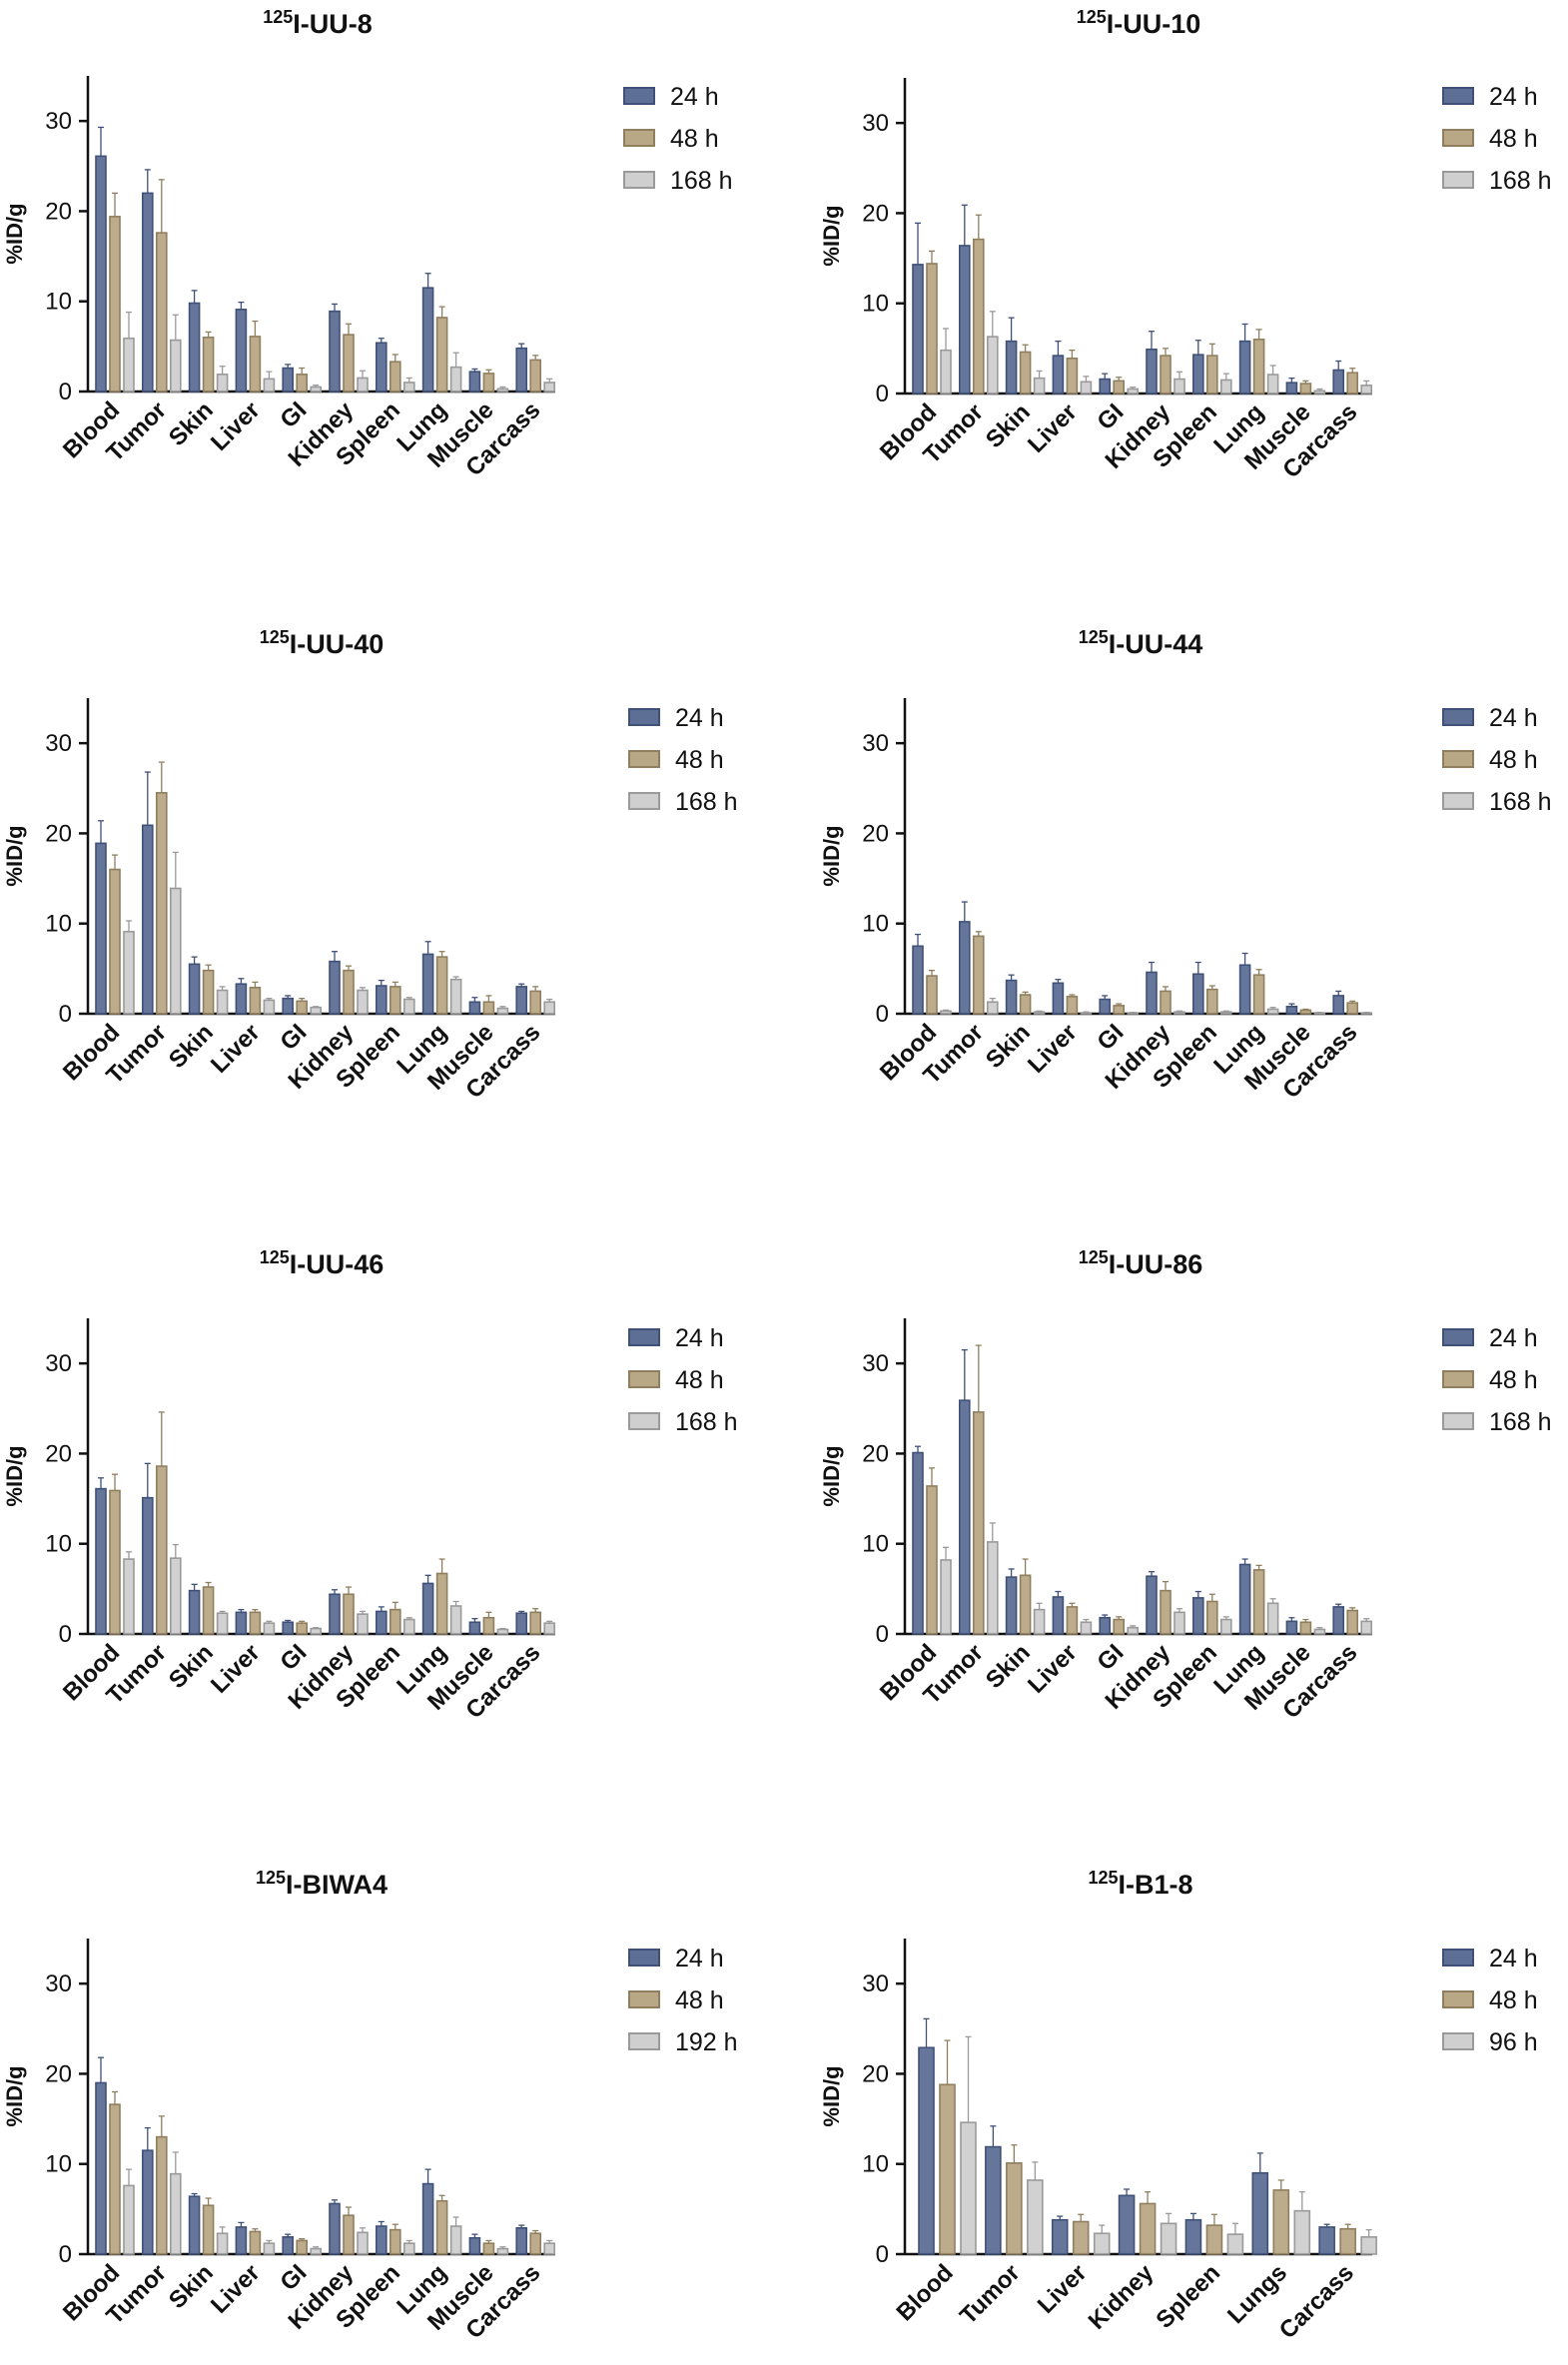  What do you see at coordinates (990, 2294) in the screenshot?
I see `x-tick-label: Tumor` at bounding box center [990, 2294].